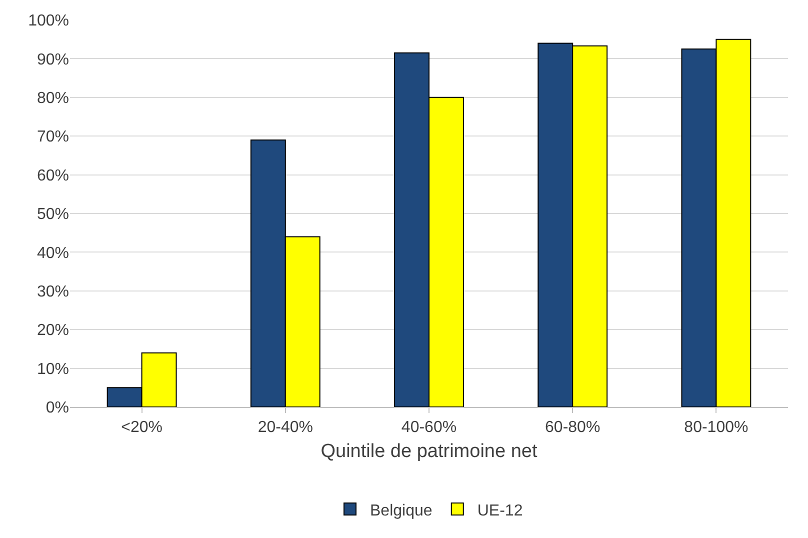  I want to click on y-tick-label: 50%, so click(52, 215).